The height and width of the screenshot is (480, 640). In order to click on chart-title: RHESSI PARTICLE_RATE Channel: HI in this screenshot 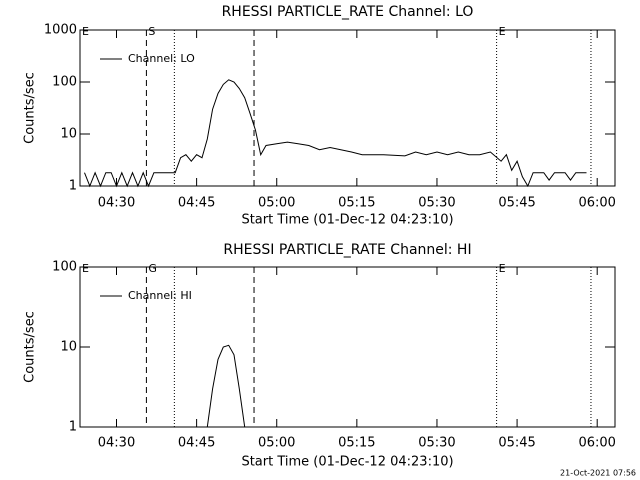, I will do `click(347, 250)`.